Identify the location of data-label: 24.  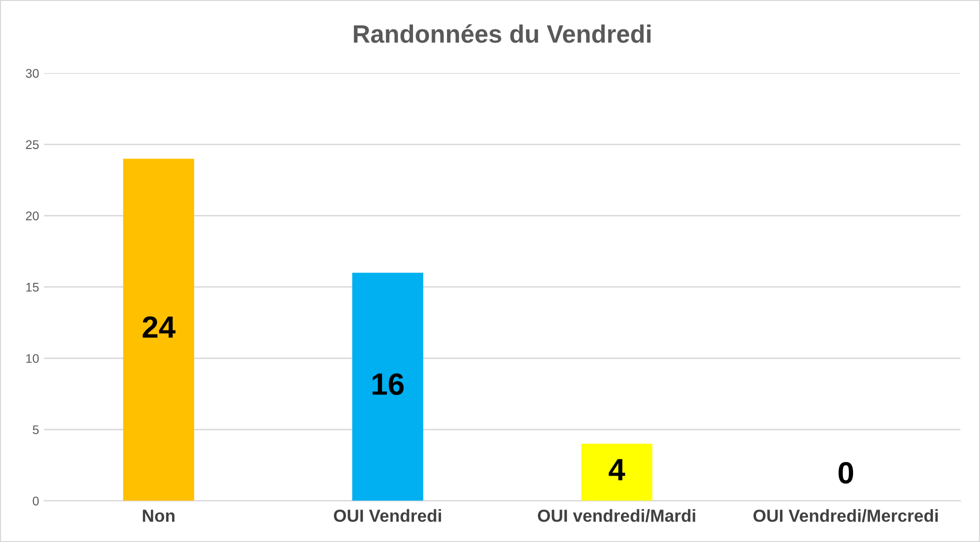
(159, 327).